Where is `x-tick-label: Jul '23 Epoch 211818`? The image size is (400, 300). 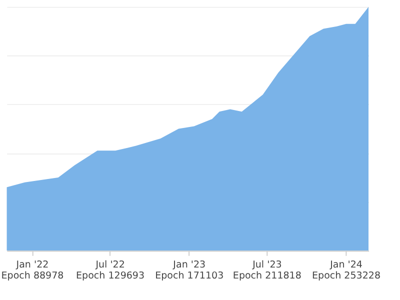 x-tick-label: Jul '23 Epoch 211818 is located at coordinates (267, 270).